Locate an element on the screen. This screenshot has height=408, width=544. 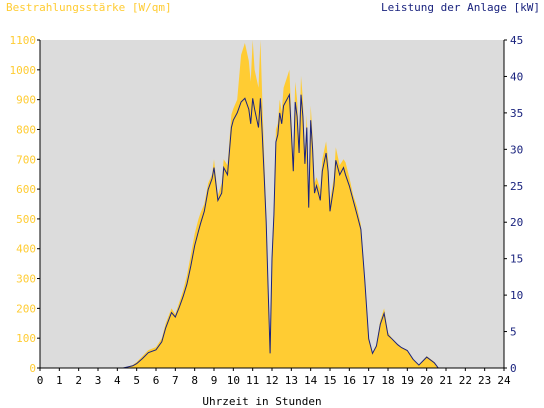
x-tick-label: 13 is located at coordinates (291, 380).